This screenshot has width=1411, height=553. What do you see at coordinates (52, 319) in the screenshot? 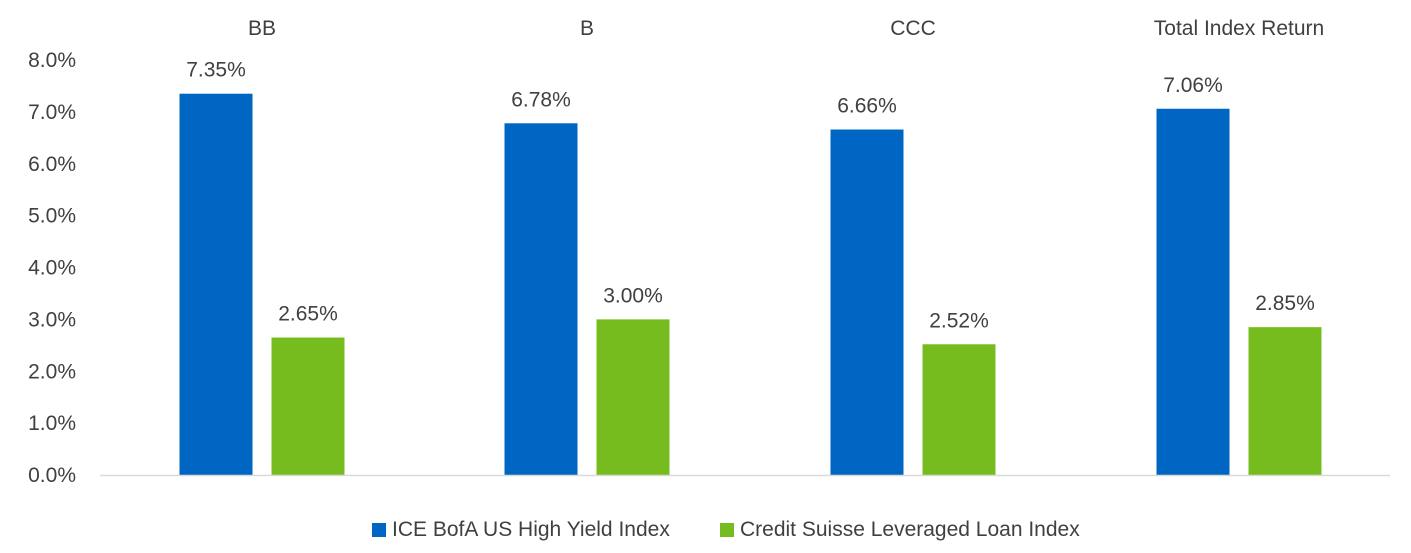
I see `y-tick-label: 3.0%` at bounding box center [52, 319].